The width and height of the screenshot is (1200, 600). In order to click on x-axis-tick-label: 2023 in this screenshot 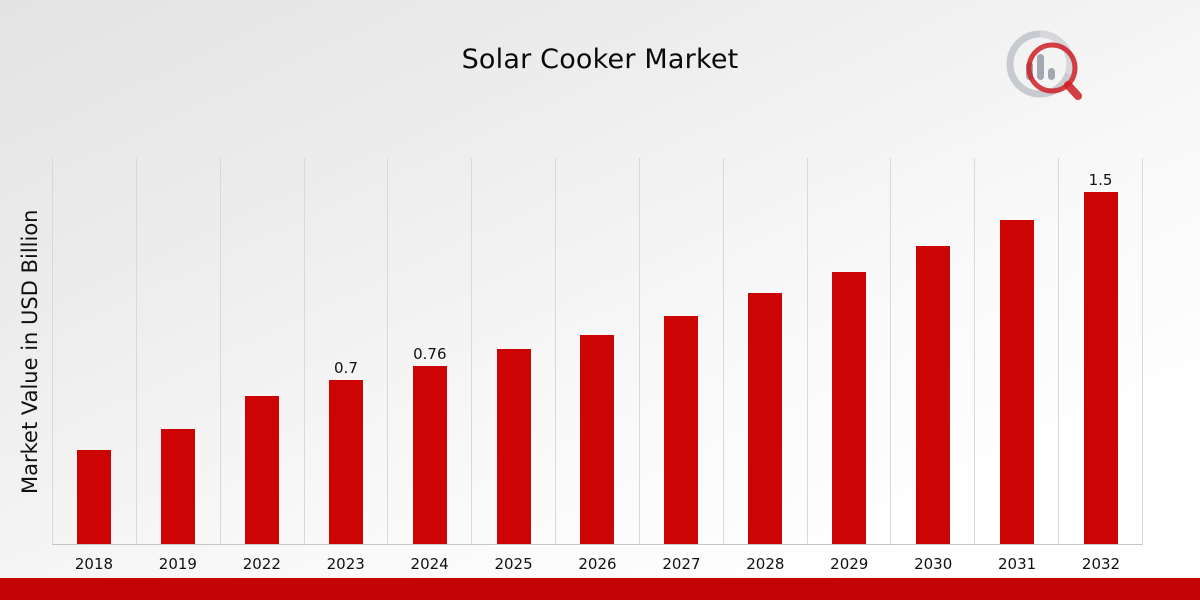, I will do `click(345, 564)`.